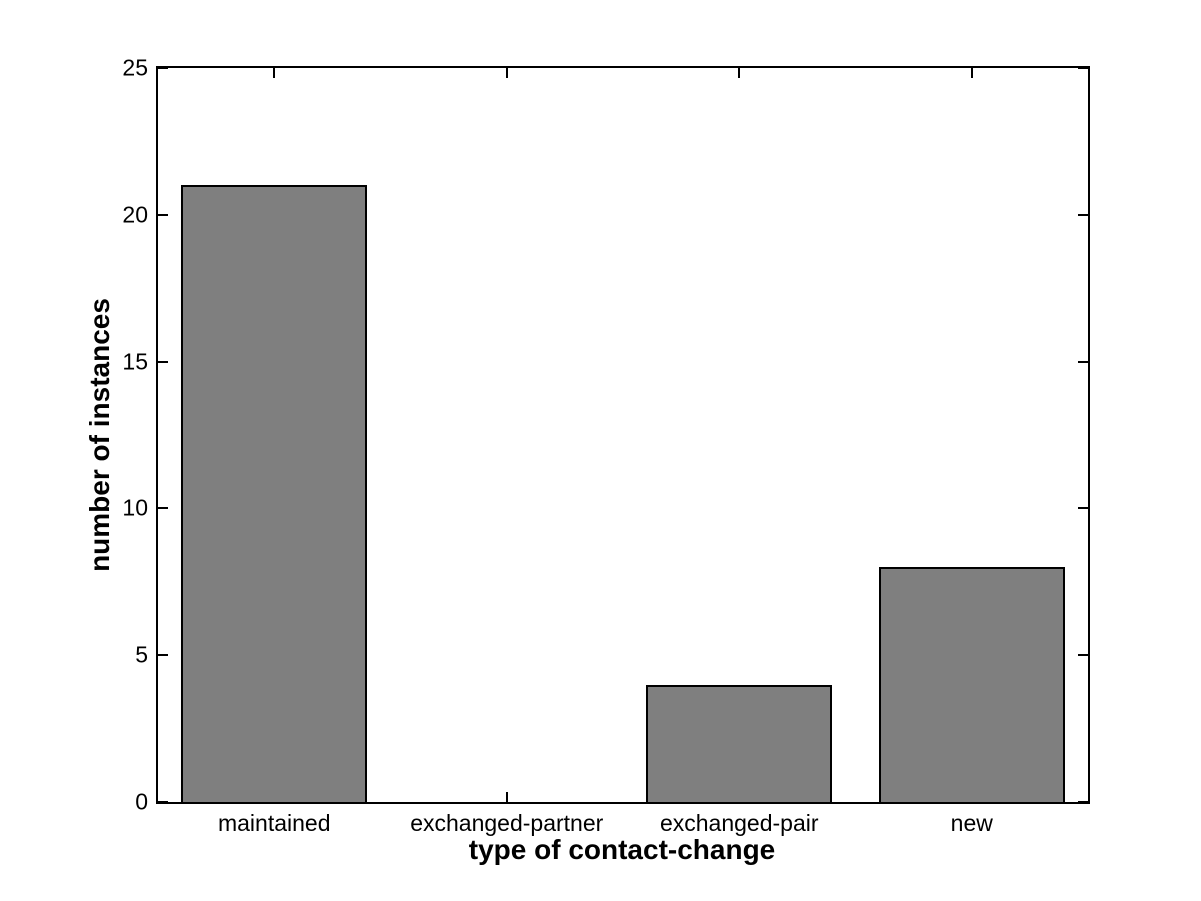  I want to click on x-tick-label: maintained, so click(274, 823).